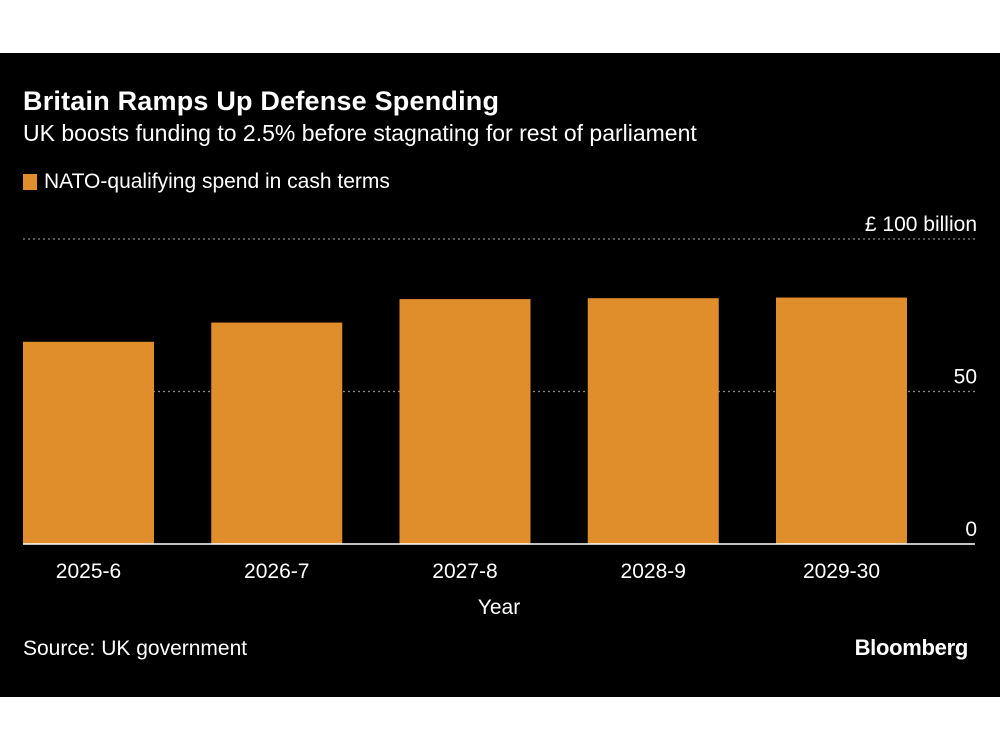 This screenshot has width=1000, height=750. Describe the element at coordinates (653, 571) in the screenshot. I see `x-tick-label-2028-9: 2028-9` at that location.